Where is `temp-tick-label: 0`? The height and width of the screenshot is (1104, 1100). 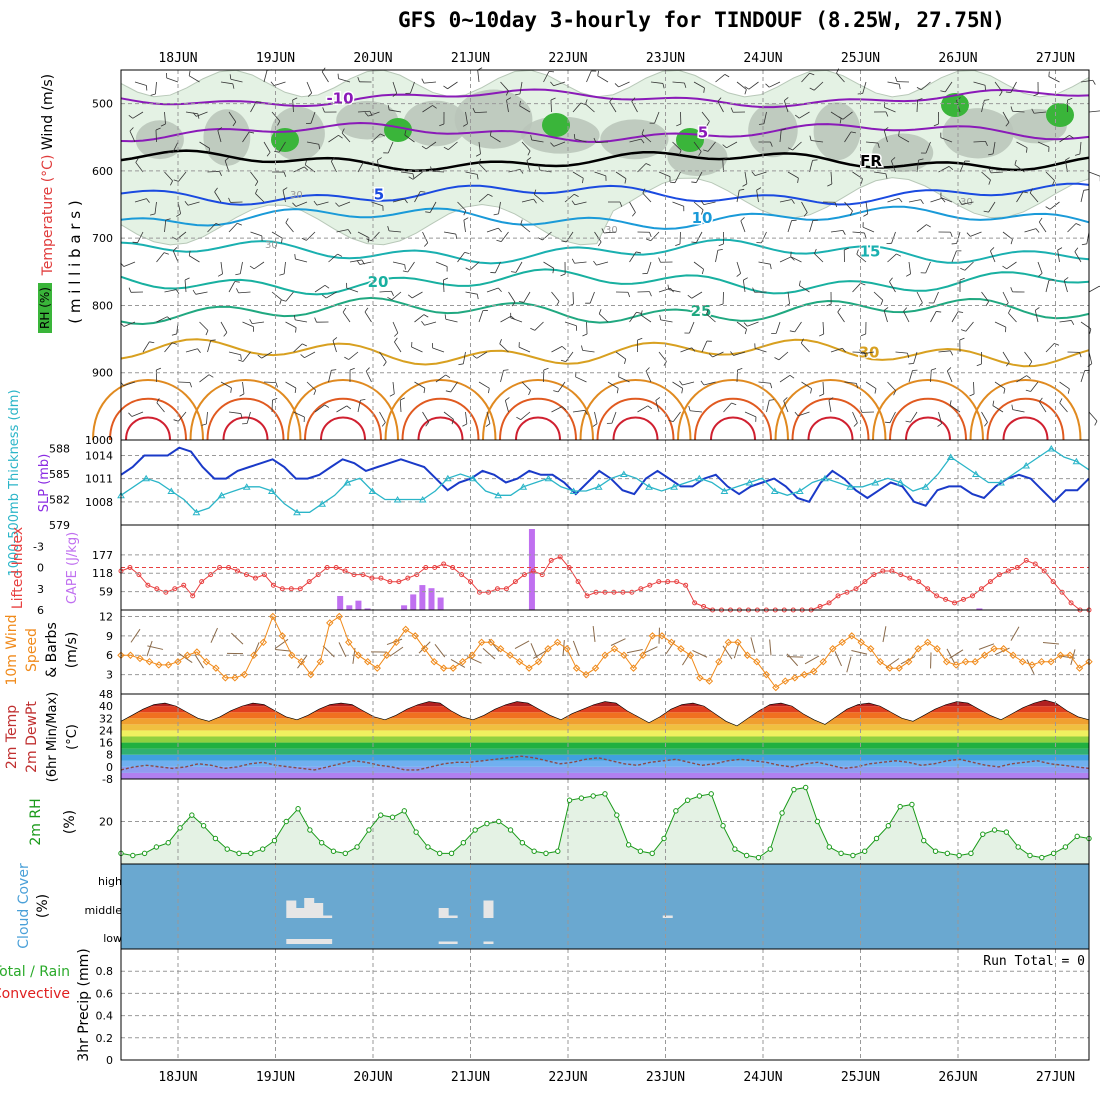
temp-tick-label: 0 is located at coordinates (109, 767).